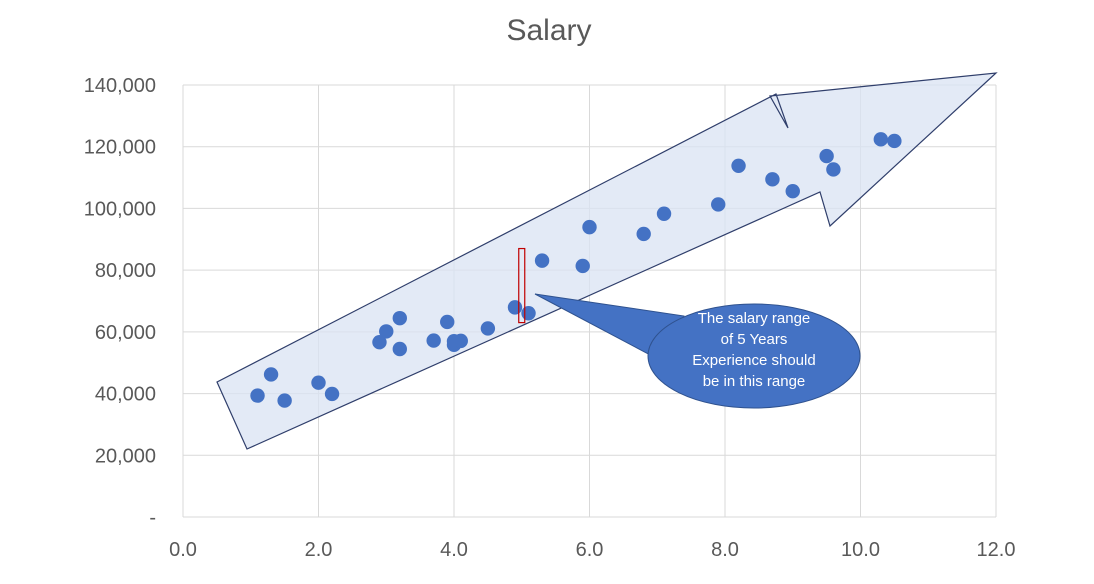 The width and height of the screenshot is (1094, 584). What do you see at coordinates (754, 381) in the screenshot?
I see `callout-text-line: be in this range` at bounding box center [754, 381].